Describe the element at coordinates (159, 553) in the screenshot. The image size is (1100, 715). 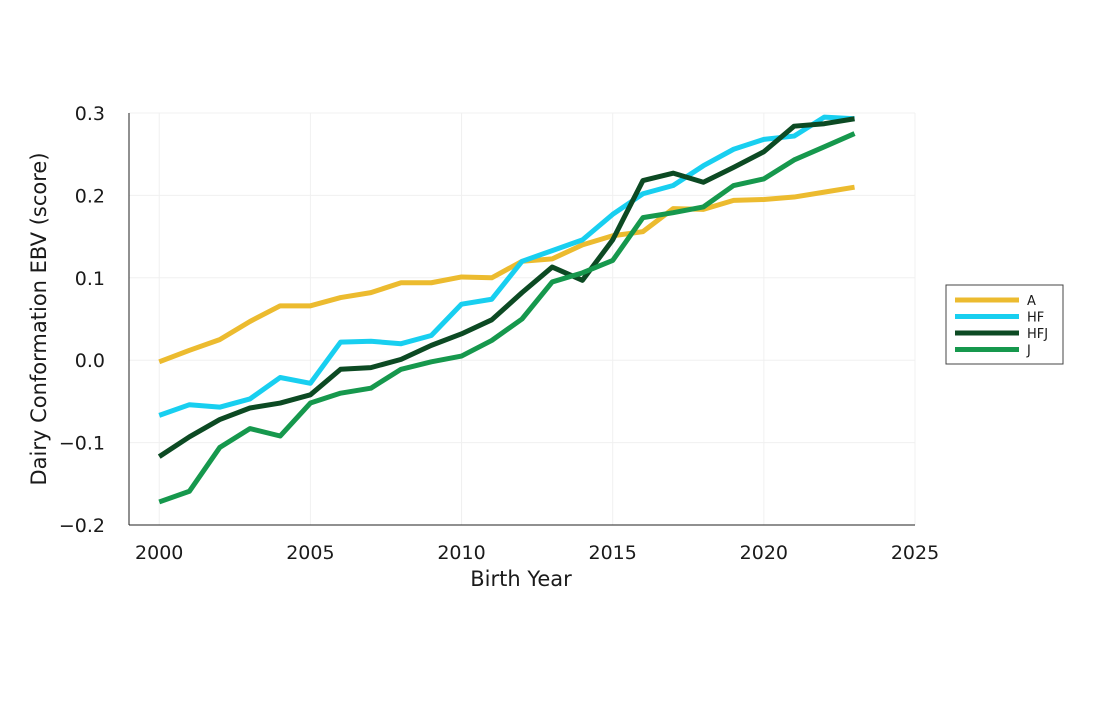
I see `x-tick-label: 2000` at that location.